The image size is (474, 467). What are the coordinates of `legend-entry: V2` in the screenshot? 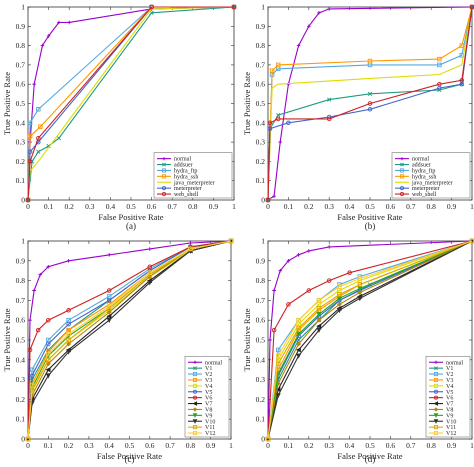 It's located at (449, 375).